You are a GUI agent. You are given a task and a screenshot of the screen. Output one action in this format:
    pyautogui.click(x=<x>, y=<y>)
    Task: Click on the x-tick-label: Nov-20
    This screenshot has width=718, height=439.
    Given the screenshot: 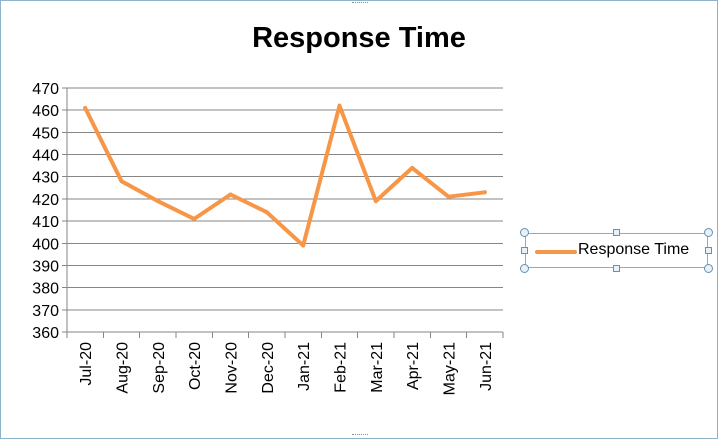 What is the action you would take?
    pyautogui.click(x=232, y=368)
    